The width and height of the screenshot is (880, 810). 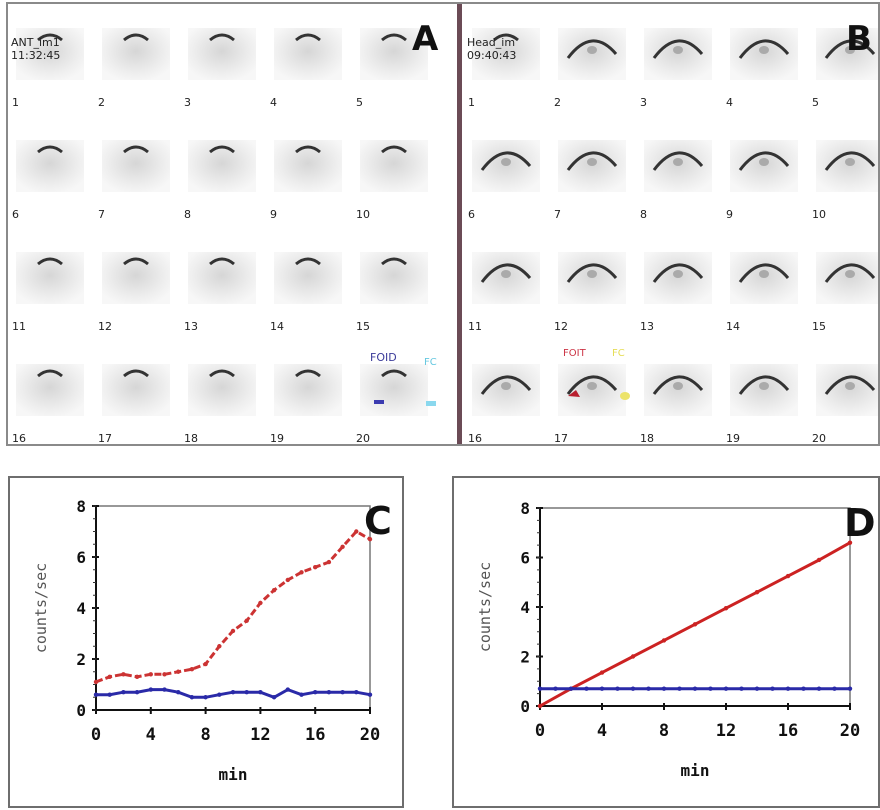 What do you see at coordinates (35, 55) in the screenshot?
I see `panel-a-acq-time: 11:32:45` at bounding box center [35, 55].